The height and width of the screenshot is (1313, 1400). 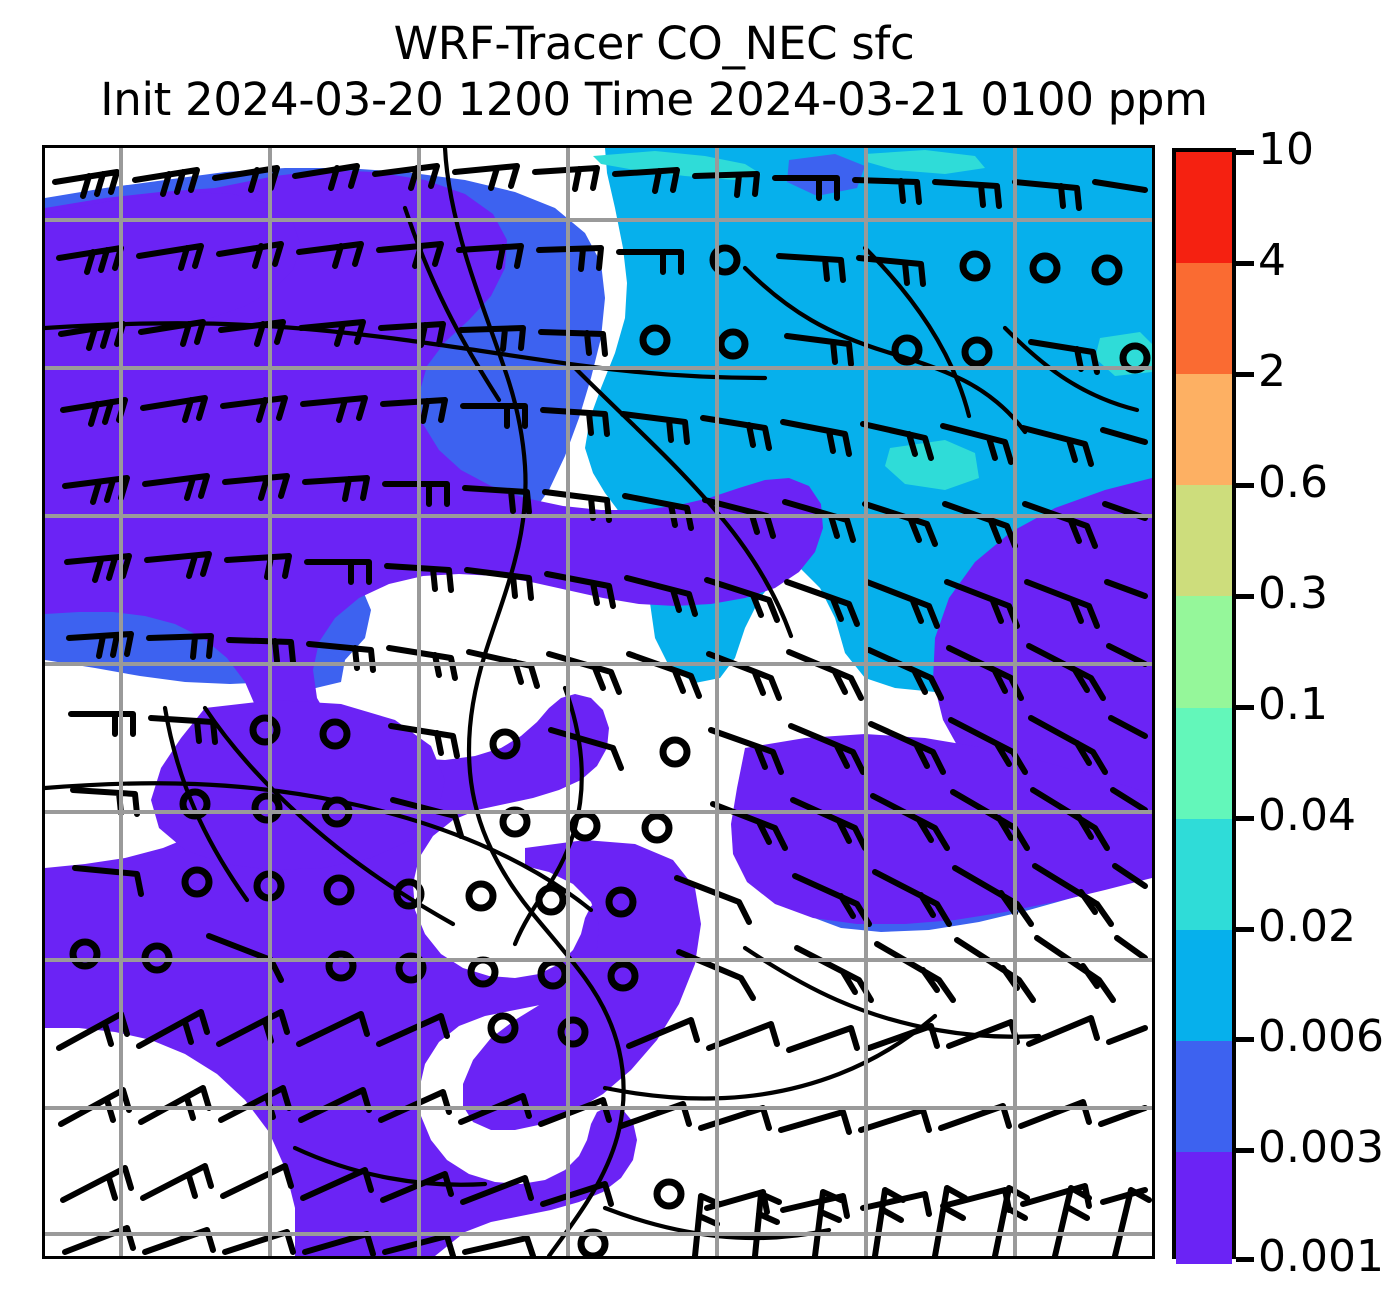 What do you see at coordinates (1272, 371) in the screenshot?
I see `colorbar-tick-label: 2` at bounding box center [1272, 371].